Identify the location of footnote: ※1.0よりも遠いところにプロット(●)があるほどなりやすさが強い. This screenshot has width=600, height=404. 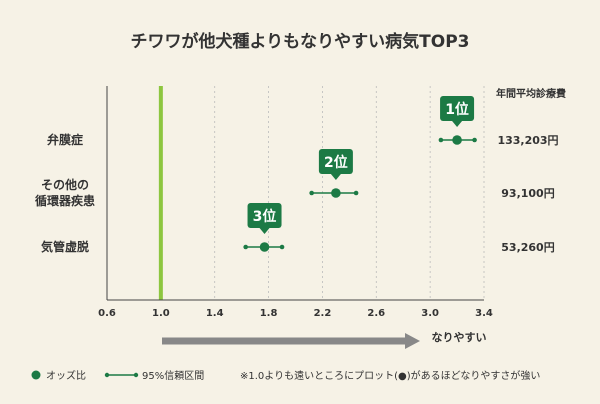
(390, 375).